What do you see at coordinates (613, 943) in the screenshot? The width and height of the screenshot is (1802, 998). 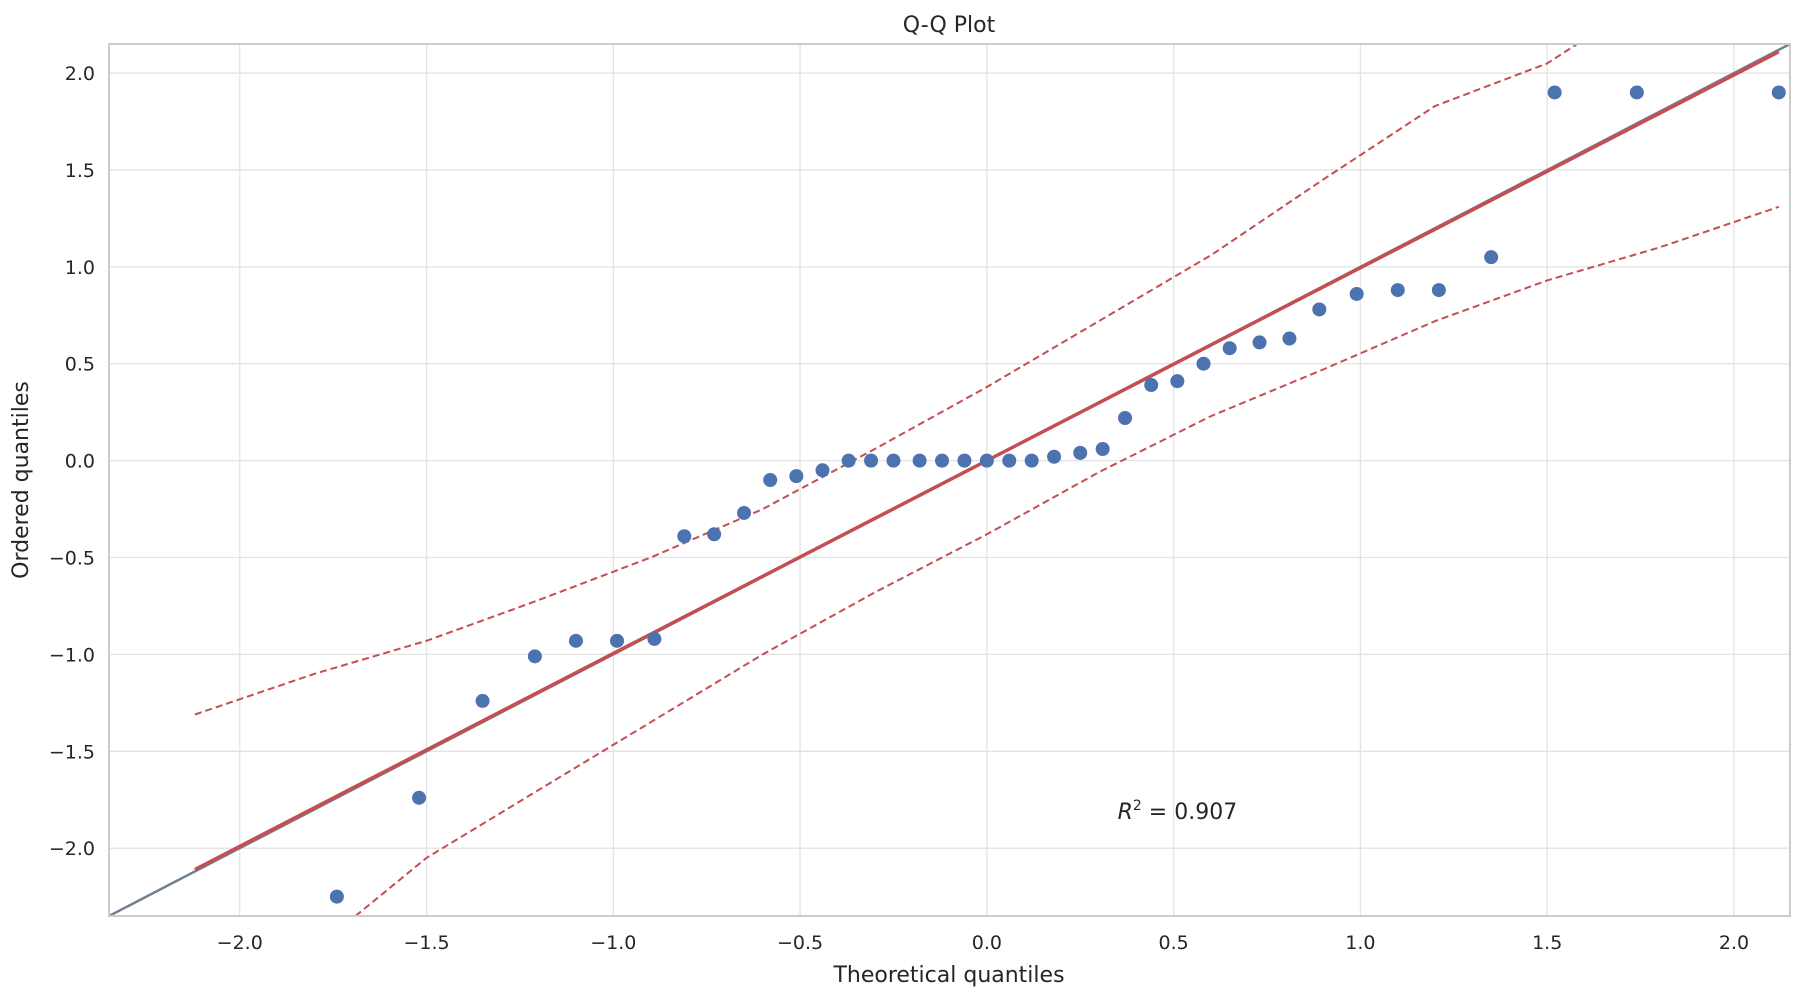 I see `x-tick-label: −1.0` at bounding box center [613, 943].